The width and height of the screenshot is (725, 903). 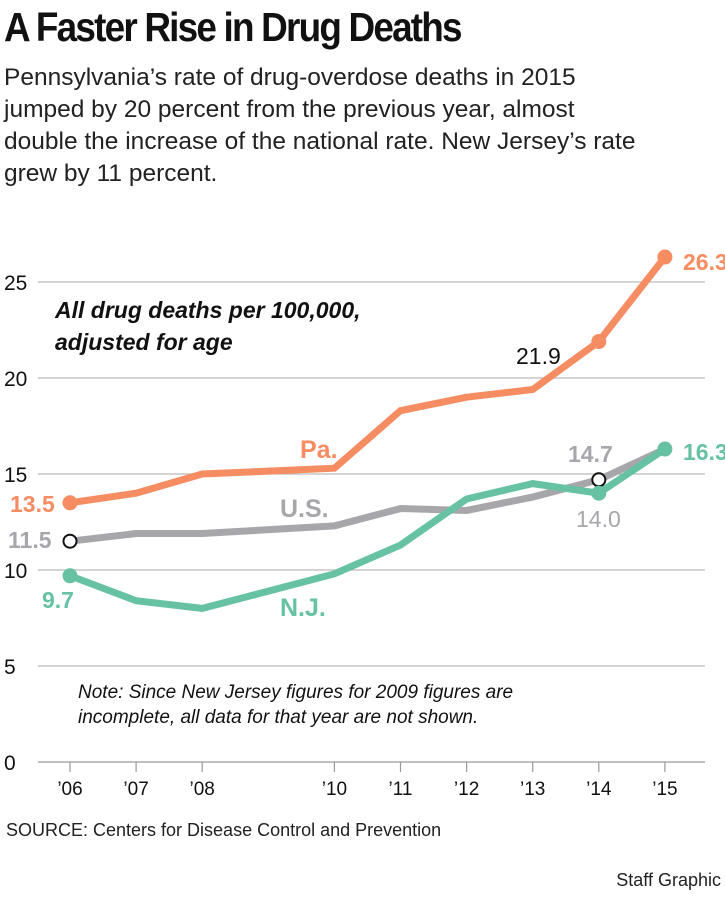 I want to click on data-label: 11.5, so click(x=30, y=540).